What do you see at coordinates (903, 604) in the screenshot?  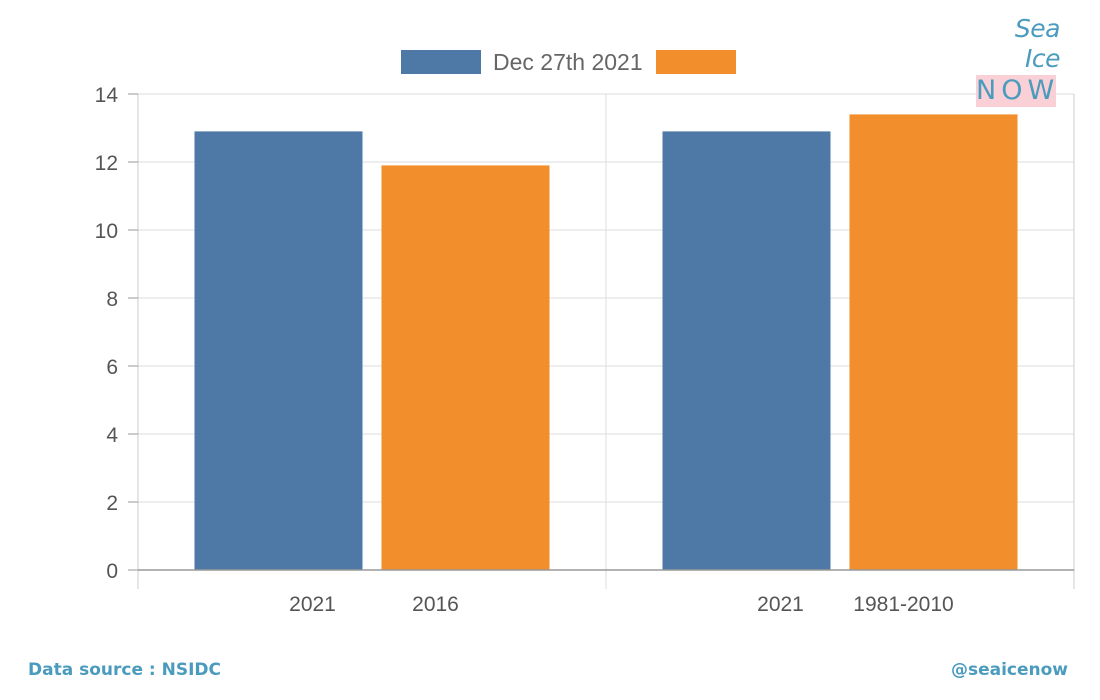 I see `x-tick-label: 1981-2010` at bounding box center [903, 604].